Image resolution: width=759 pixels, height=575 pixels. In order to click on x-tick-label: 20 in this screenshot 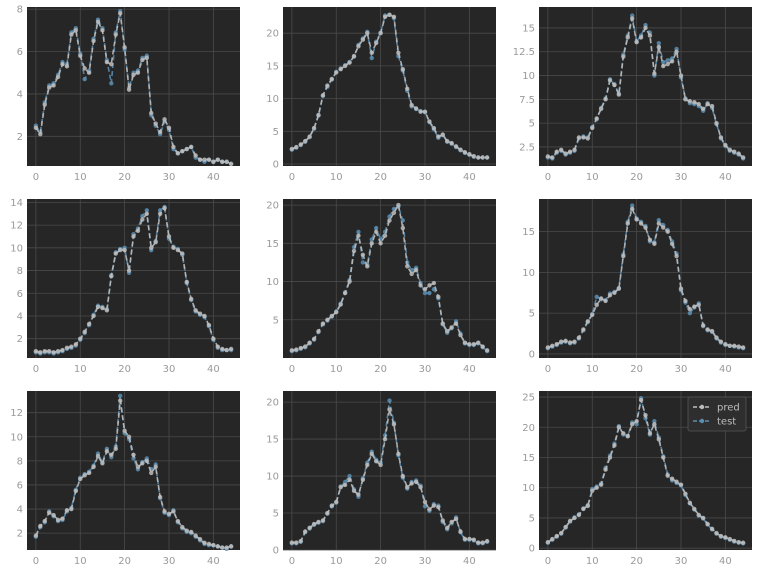, I will do `click(380, 177)`.